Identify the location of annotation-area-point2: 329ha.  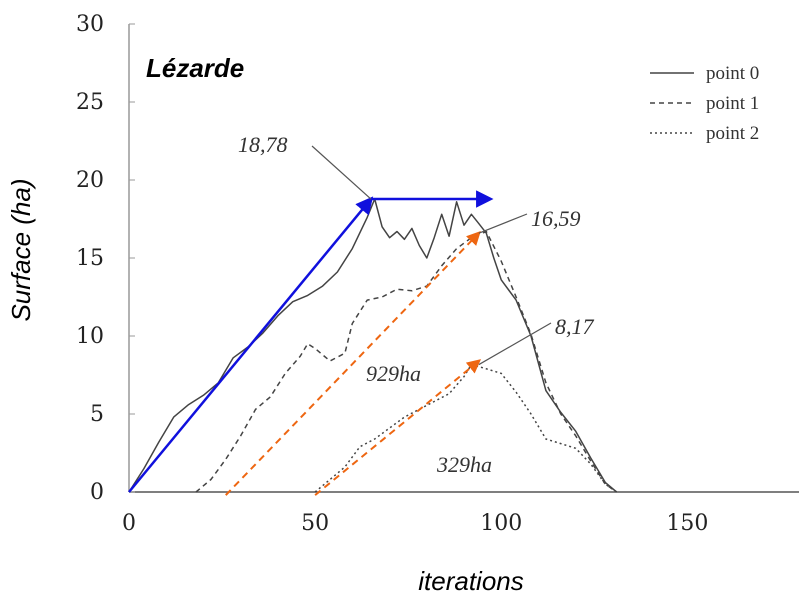
(464, 464).